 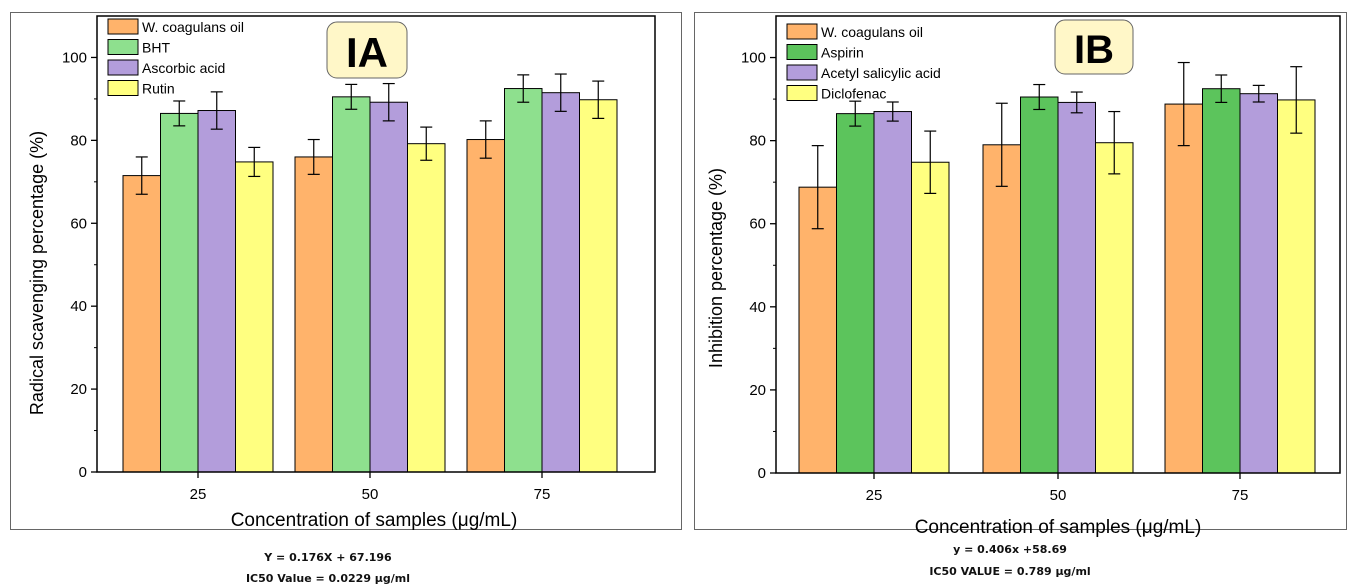 I want to click on bar-ib-s2-c2, so click(x=1258, y=283).